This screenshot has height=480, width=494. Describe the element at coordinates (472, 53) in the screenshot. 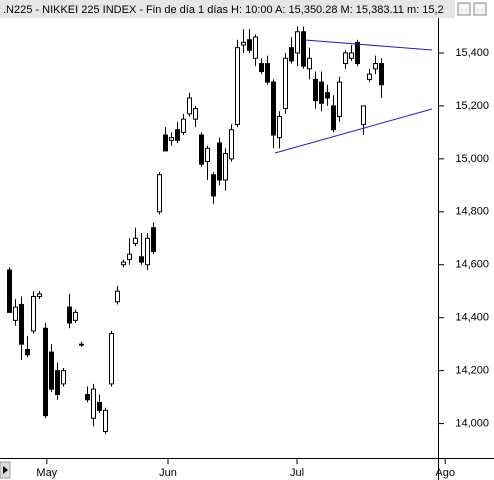

I see `y-tick-label: 15,400` at that location.